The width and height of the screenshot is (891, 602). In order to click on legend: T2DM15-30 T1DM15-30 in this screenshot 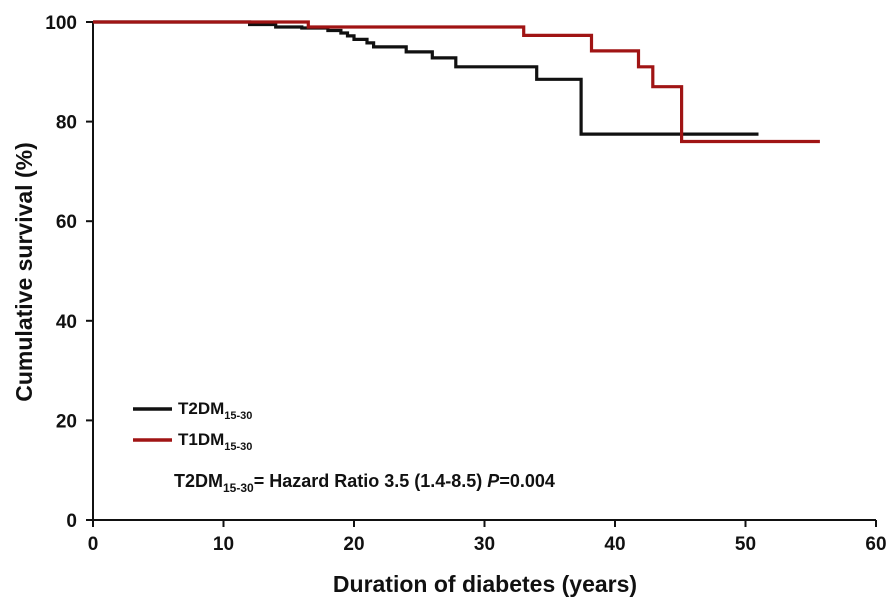, I will do `click(192, 426)`.